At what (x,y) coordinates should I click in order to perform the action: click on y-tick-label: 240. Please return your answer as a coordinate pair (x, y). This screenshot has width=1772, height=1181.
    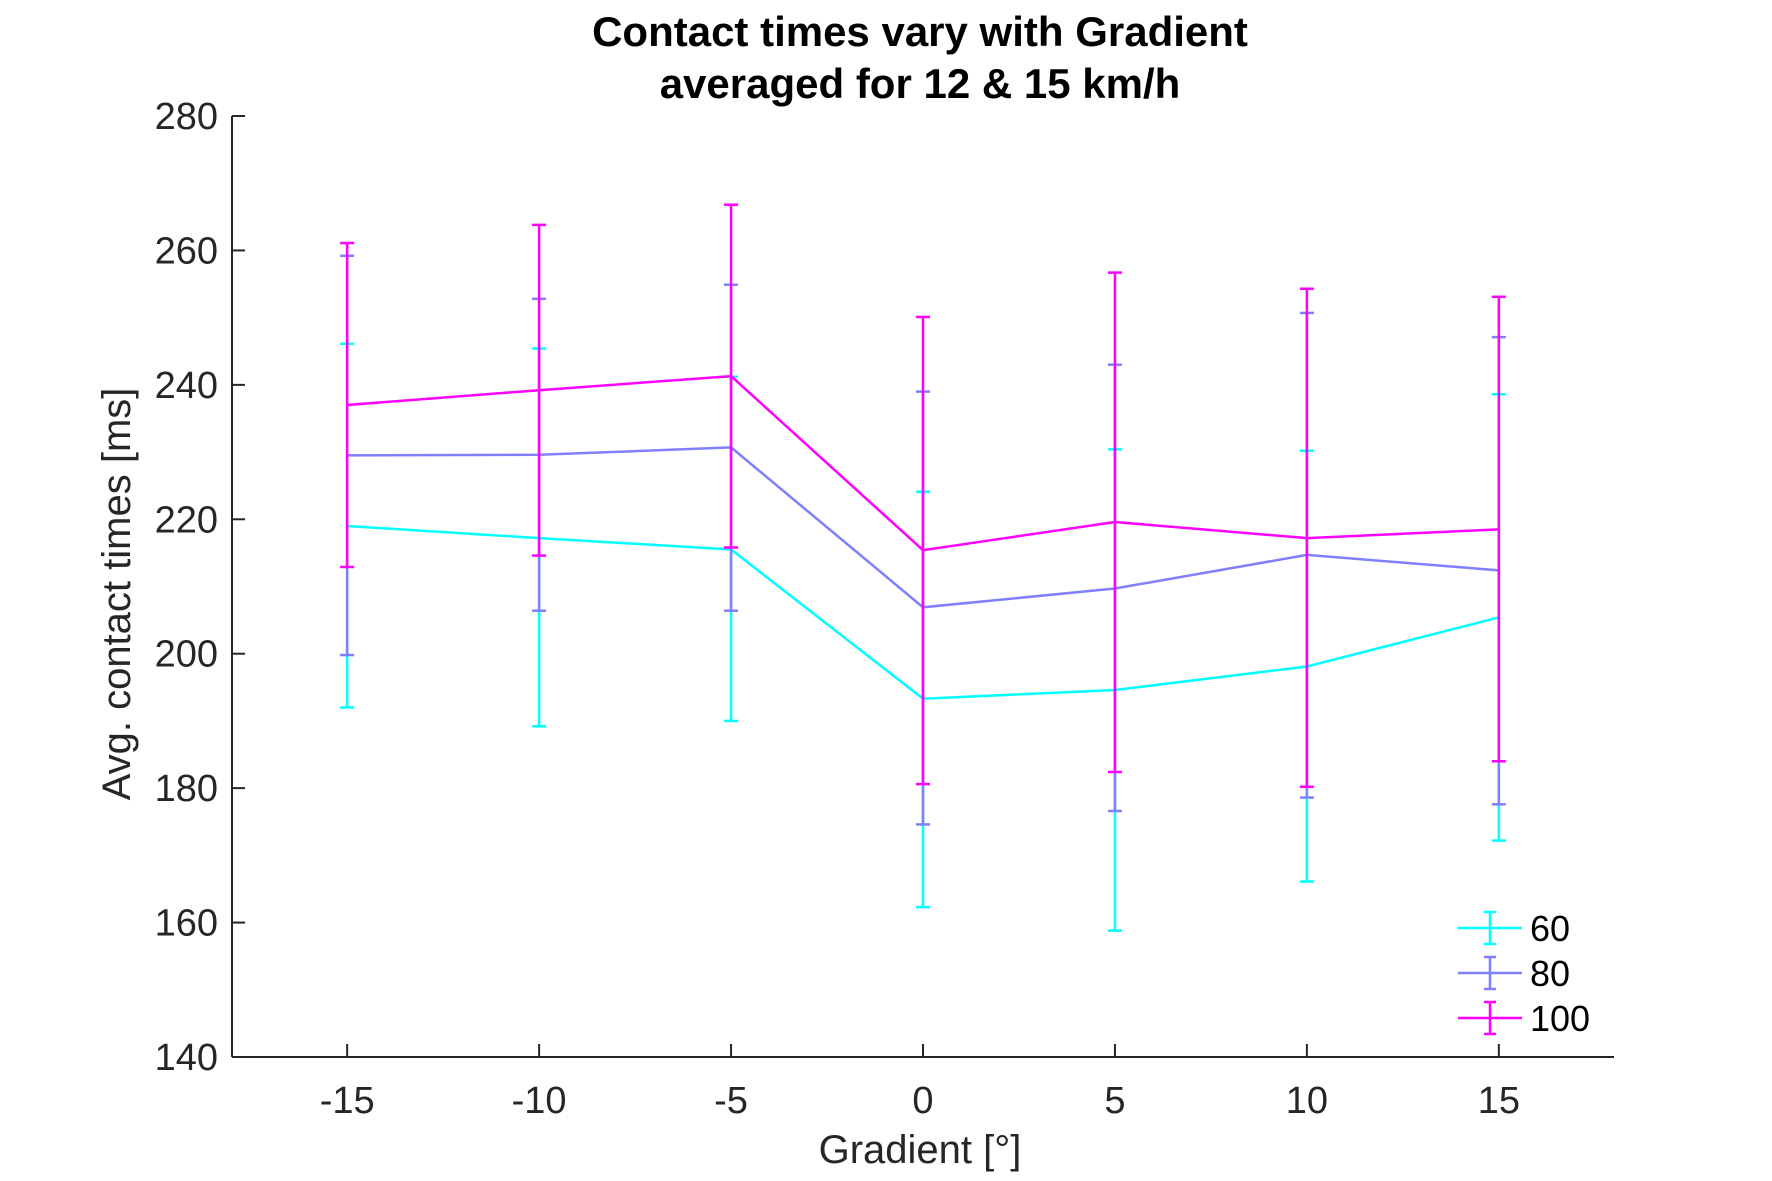
    Looking at the image, I should click on (186, 386).